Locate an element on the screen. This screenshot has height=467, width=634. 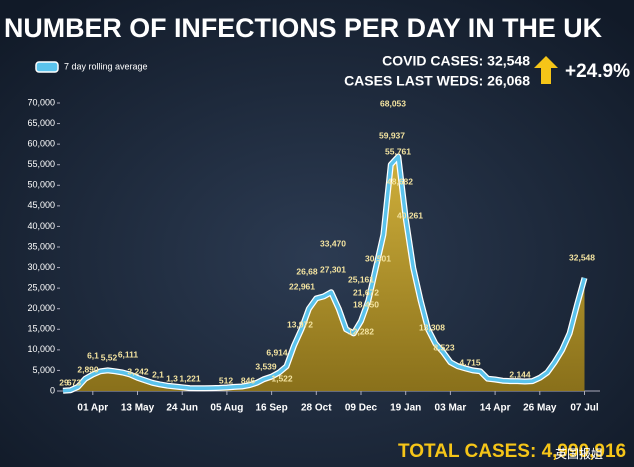
annotation: 27,301 is located at coordinates (333, 269).